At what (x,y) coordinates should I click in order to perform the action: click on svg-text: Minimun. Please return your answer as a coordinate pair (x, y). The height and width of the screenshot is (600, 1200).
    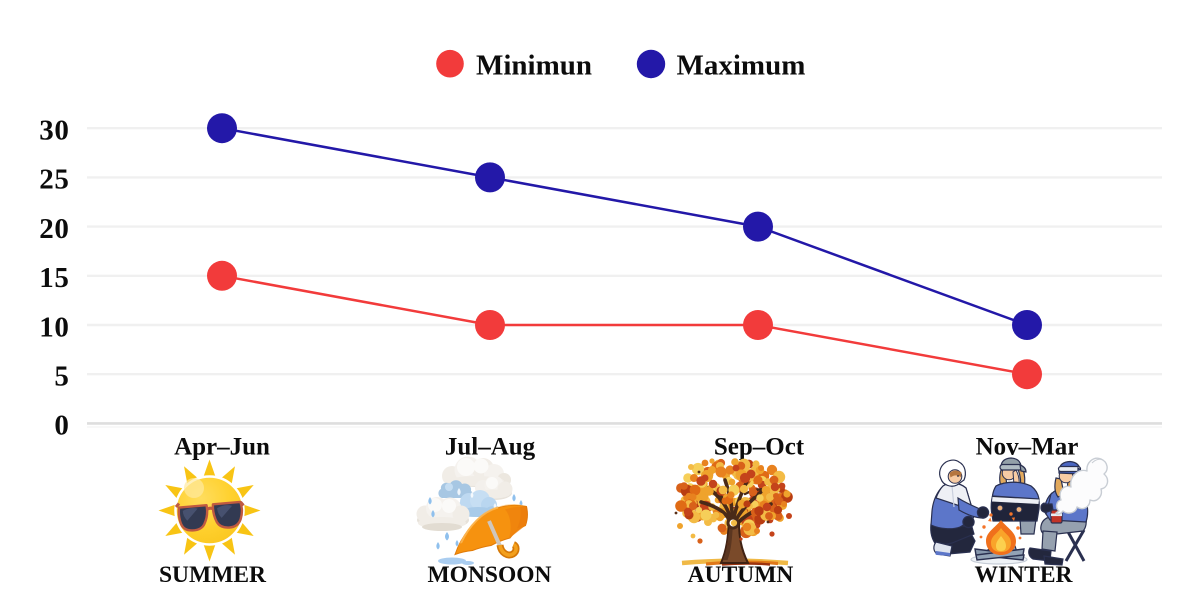
    Looking at the image, I should click on (534, 65).